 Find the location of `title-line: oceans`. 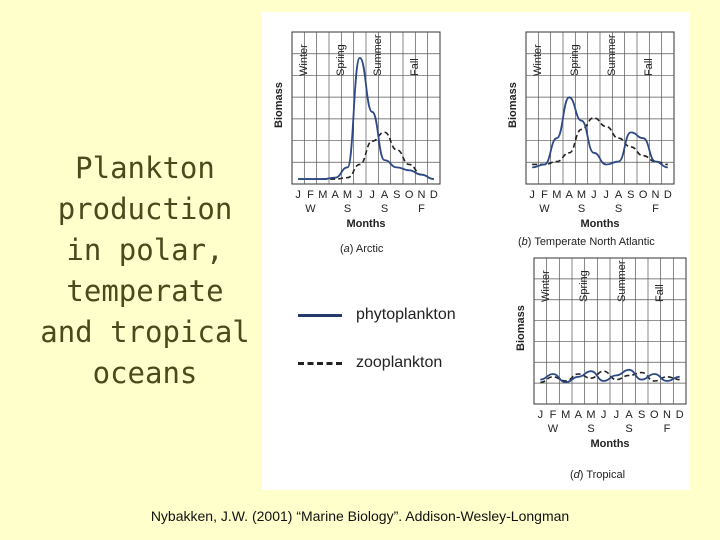

title-line: oceans is located at coordinates (145, 373).